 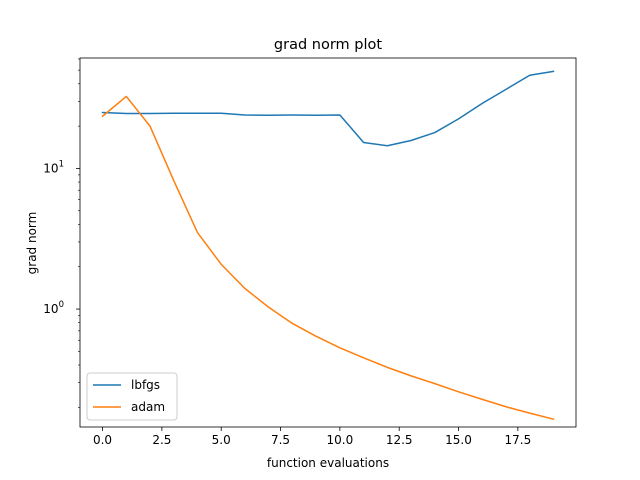 I want to click on y-tick-label: 10¹, so click(x=53, y=167).